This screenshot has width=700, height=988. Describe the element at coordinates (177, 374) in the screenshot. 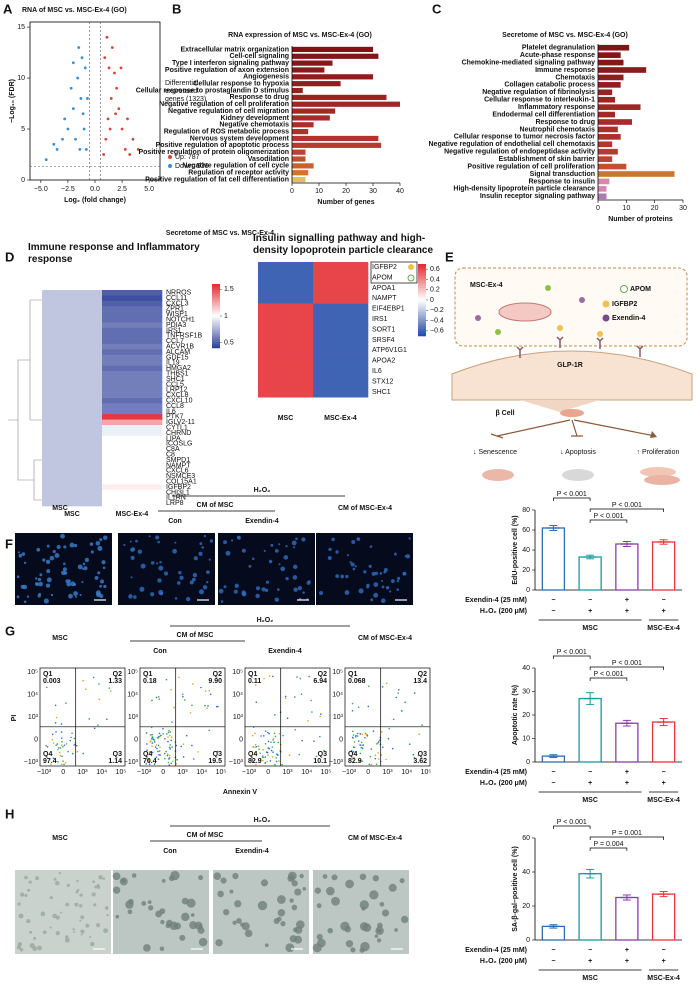

I see `row-label: THBS1` at that location.